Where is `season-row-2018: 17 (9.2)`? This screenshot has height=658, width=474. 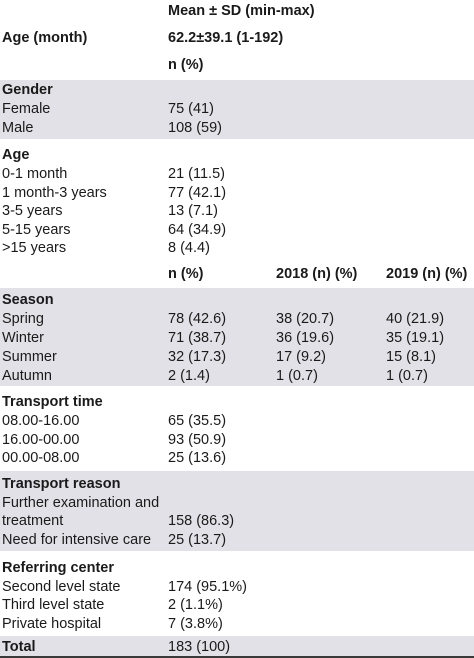
season-row-2018: 17 (9.2) is located at coordinates (301, 357).